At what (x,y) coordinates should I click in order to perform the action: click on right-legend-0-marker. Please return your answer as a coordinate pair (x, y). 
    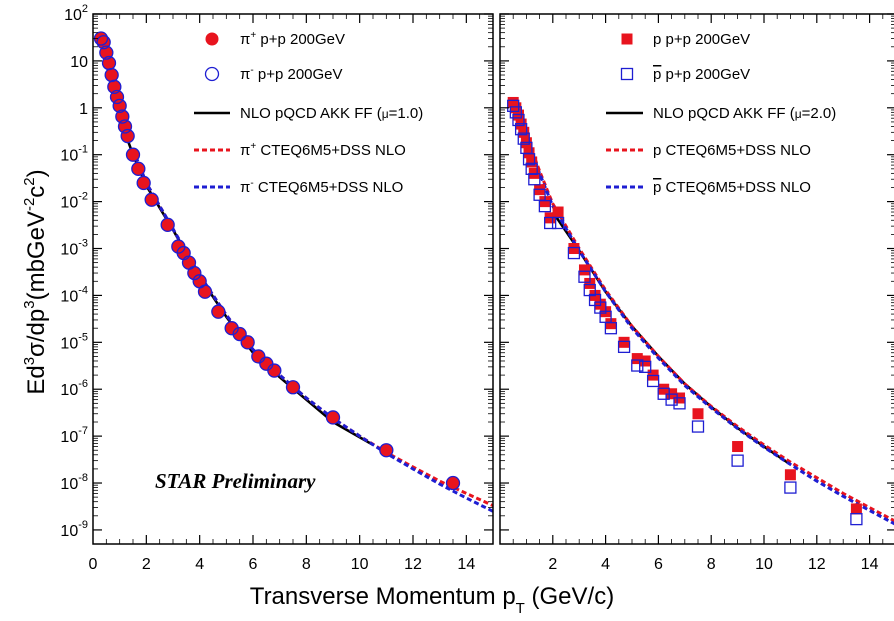
    Looking at the image, I should click on (627, 39).